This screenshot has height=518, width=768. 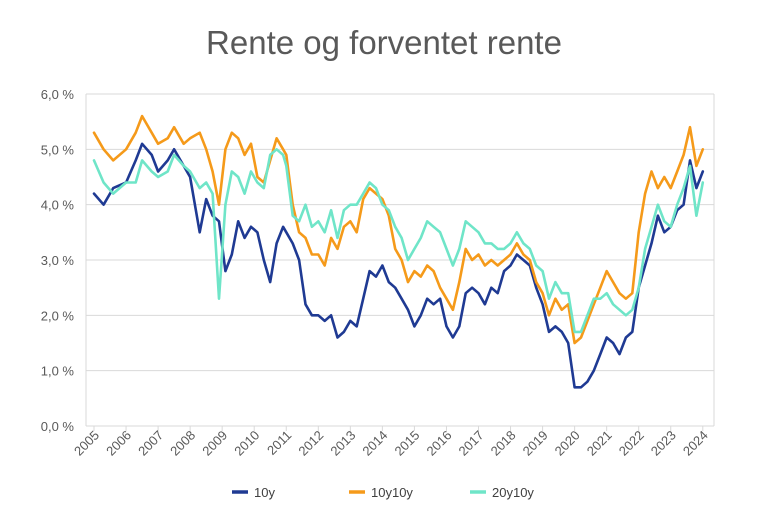 I want to click on x-tick-label: 2020, so click(x=567, y=443).